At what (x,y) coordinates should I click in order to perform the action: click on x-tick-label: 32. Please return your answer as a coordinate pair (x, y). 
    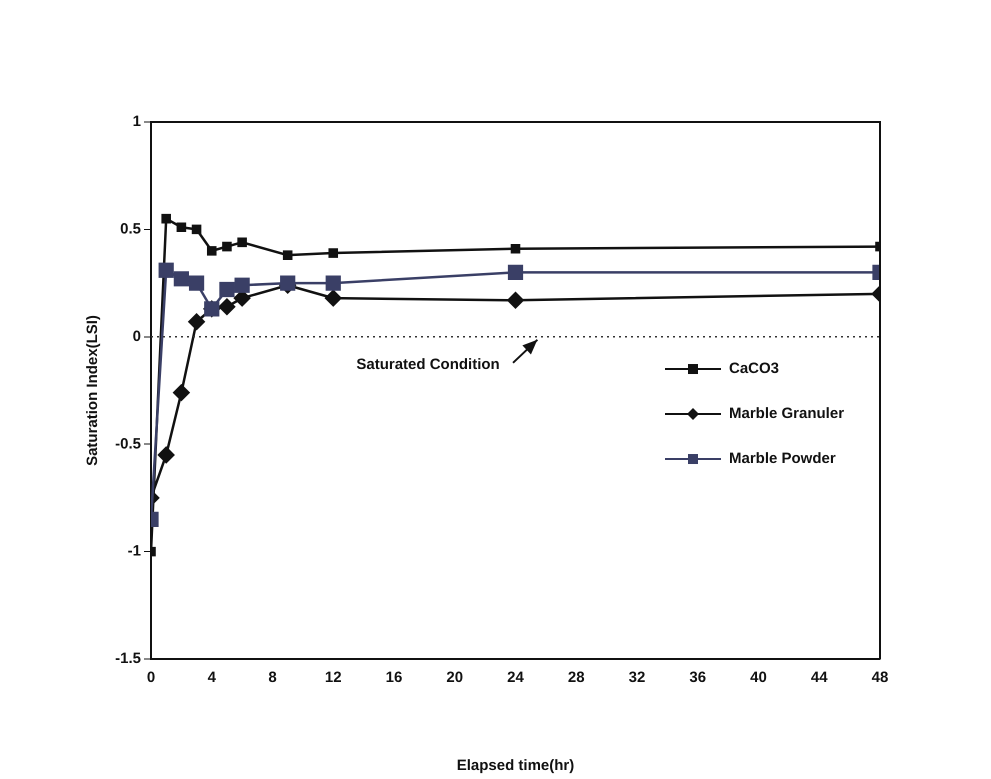
    Looking at the image, I should click on (637, 677).